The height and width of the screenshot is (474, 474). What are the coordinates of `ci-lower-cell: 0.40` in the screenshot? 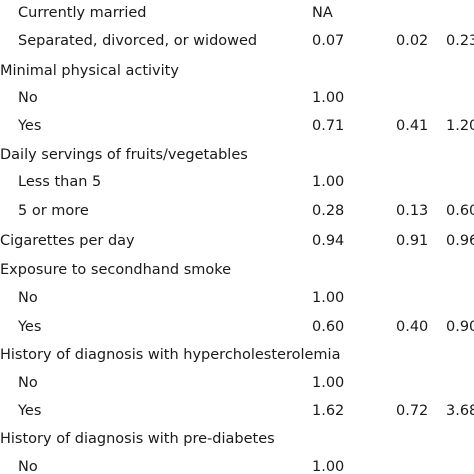 It's located at (412, 327).